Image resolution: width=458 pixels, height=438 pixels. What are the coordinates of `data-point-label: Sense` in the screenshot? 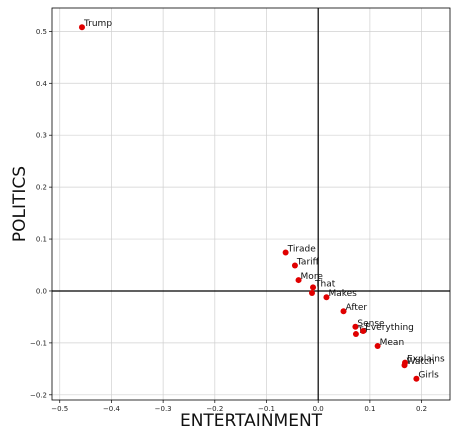 It's located at (371, 324).